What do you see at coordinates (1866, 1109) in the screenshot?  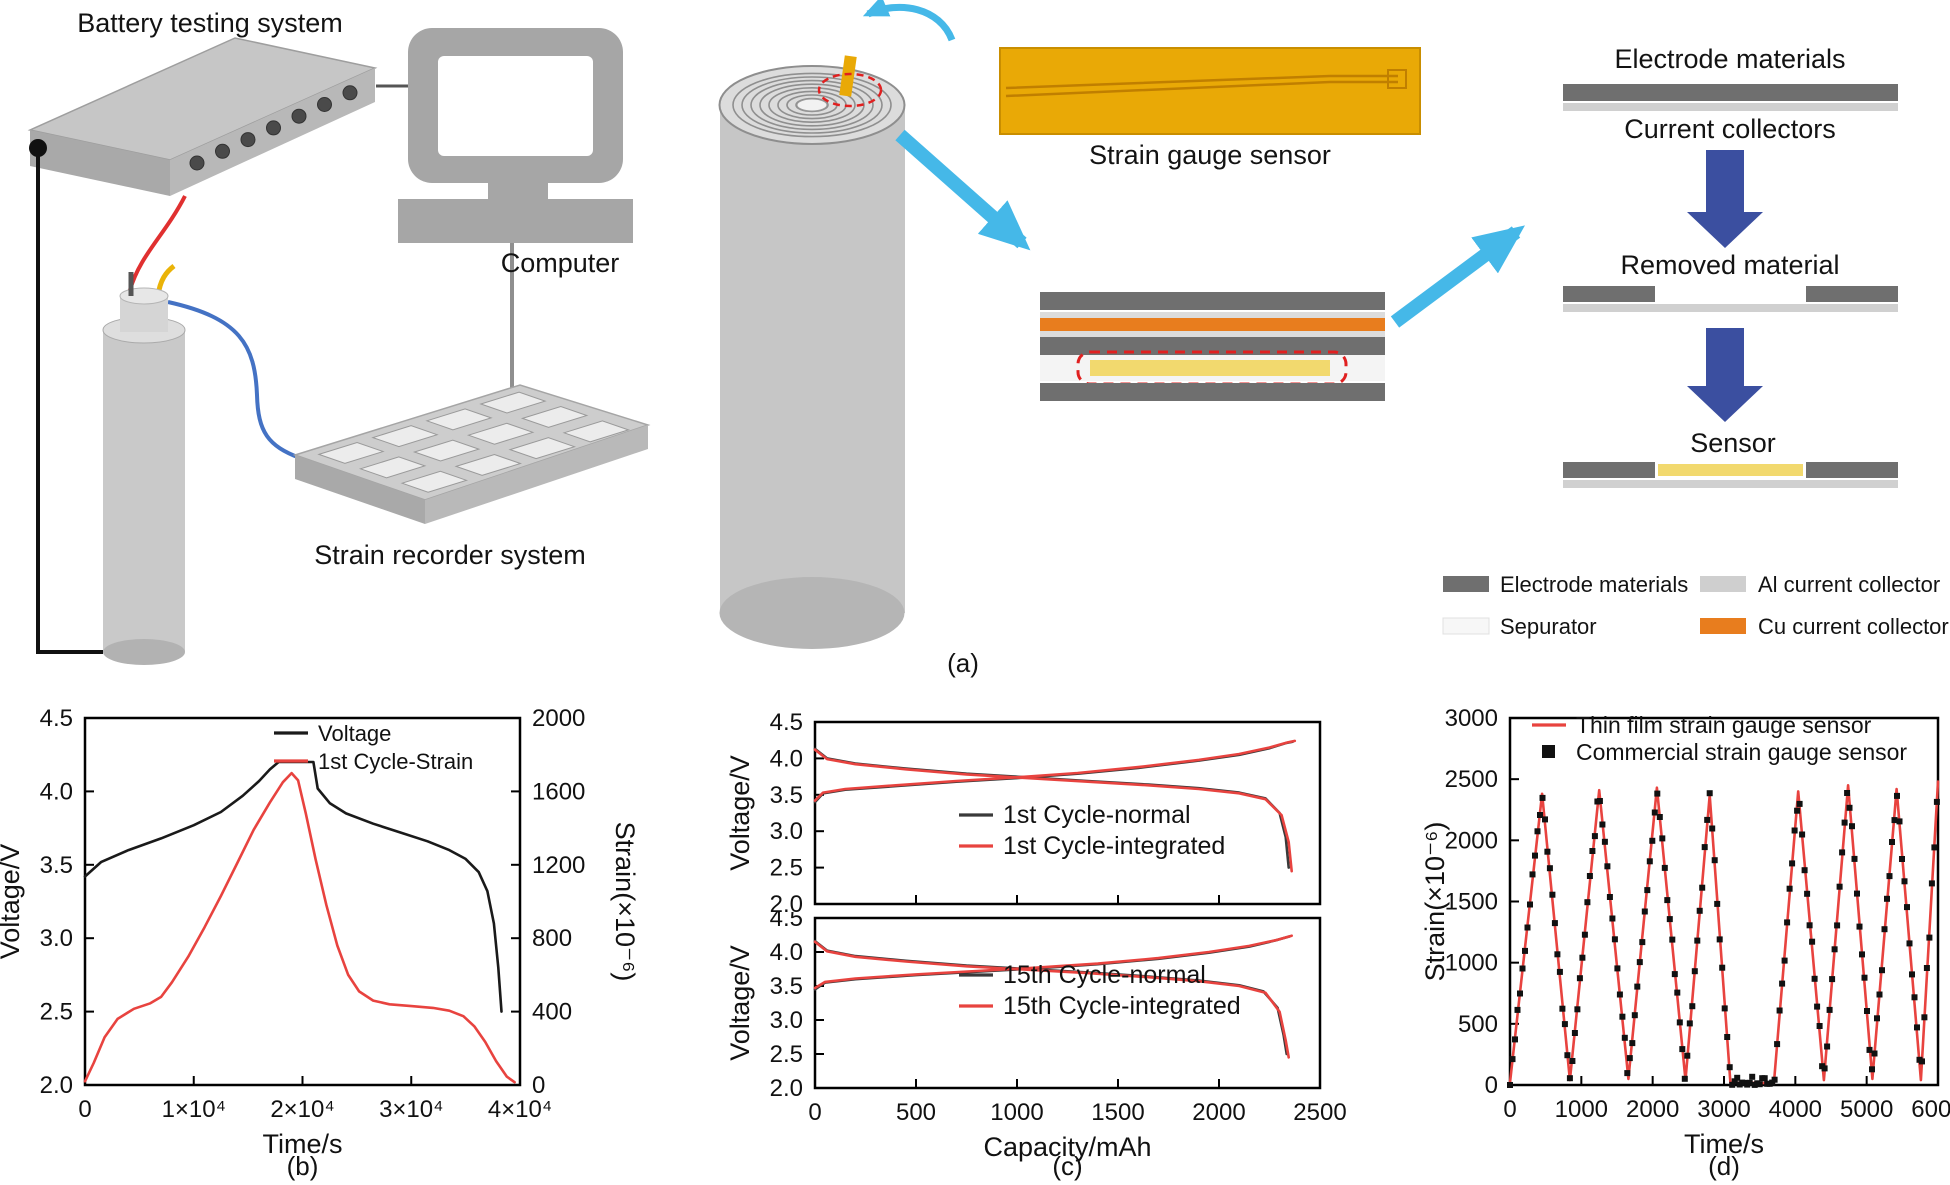 I see `svg-text: 5000` at bounding box center [1866, 1109].